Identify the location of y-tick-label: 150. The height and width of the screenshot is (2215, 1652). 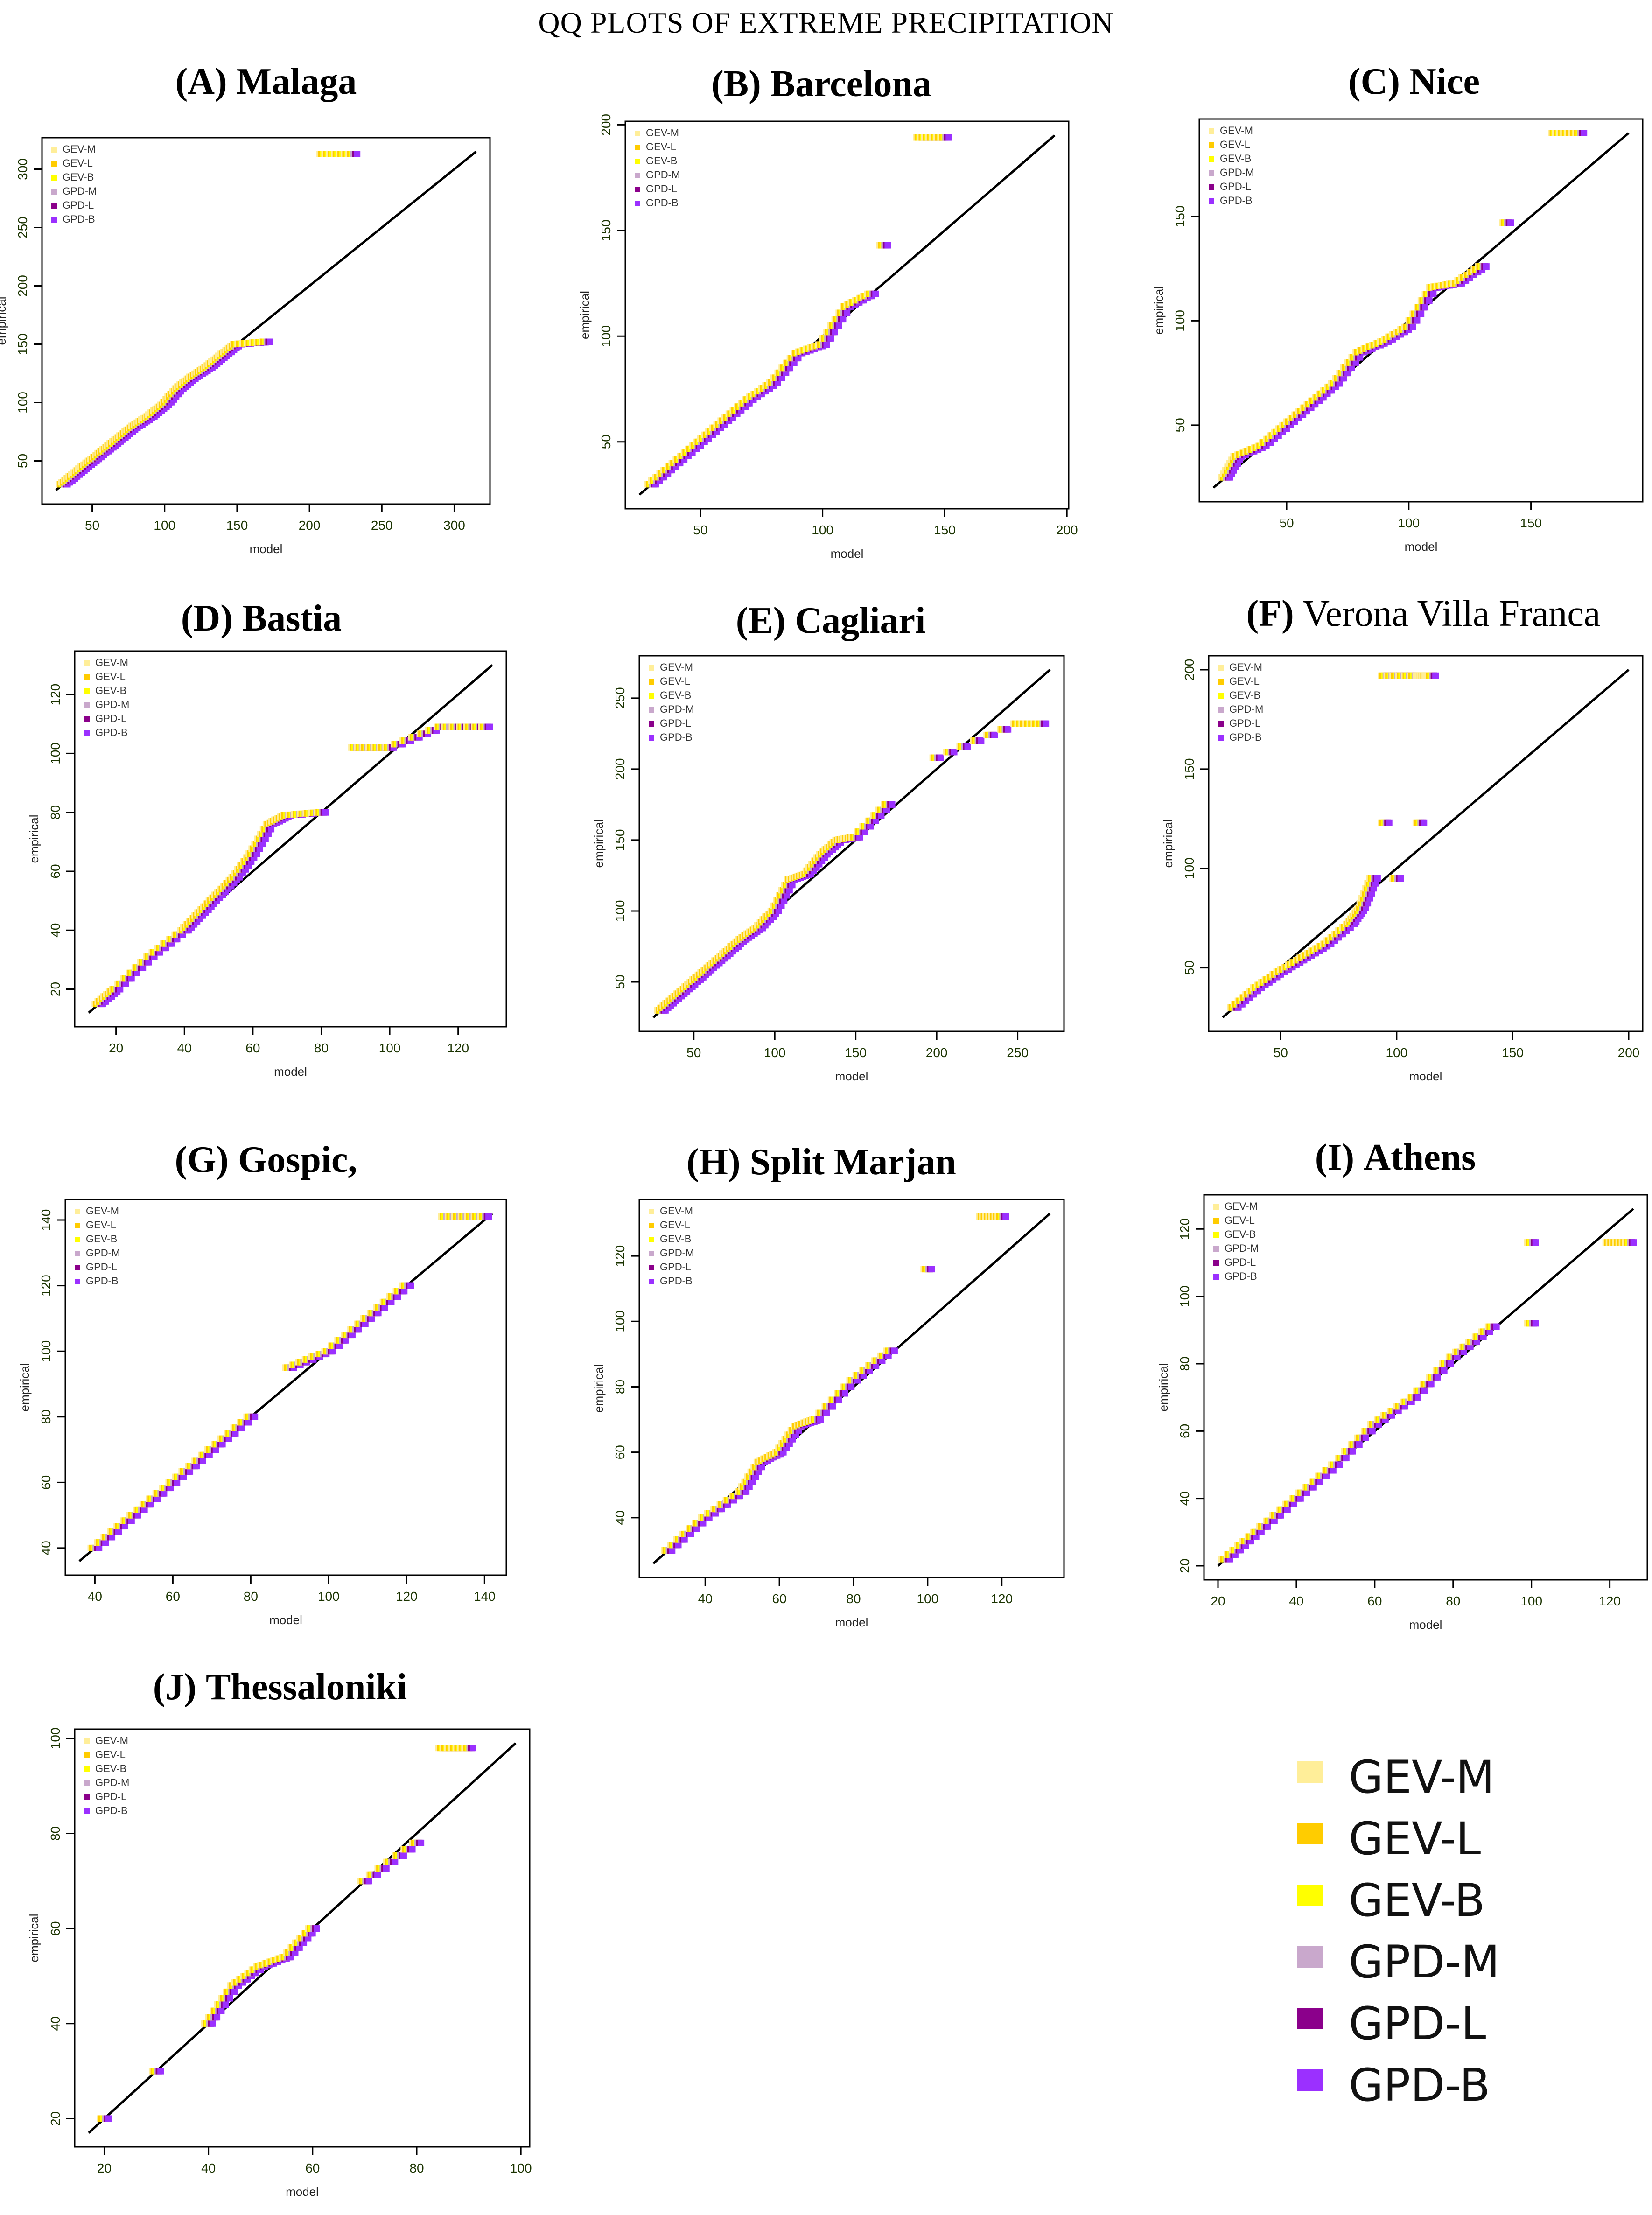
(1180, 216).